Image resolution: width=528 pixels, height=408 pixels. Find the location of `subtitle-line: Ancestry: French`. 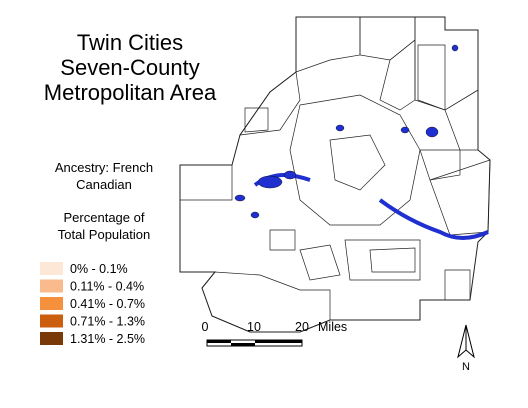

subtitle-line: Ancestry: French is located at coordinates (104, 167).